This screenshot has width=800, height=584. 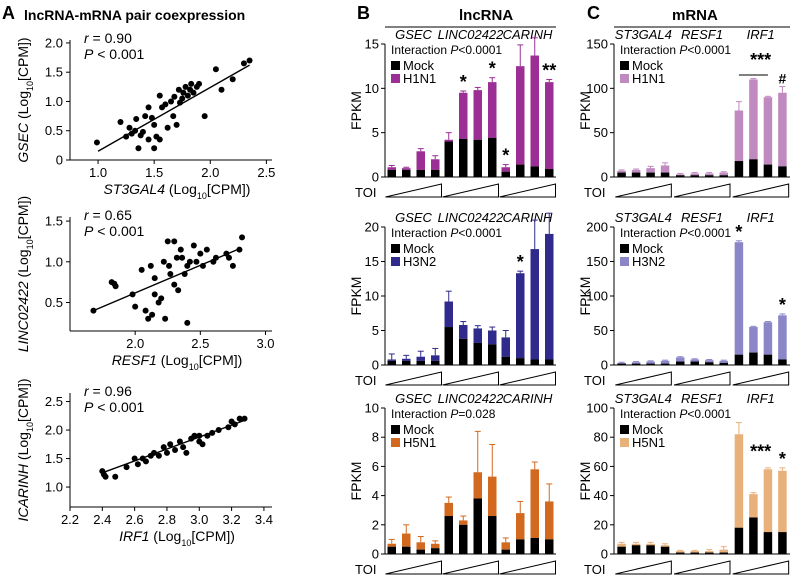 I want to click on significance-mark: #, so click(x=783, y=79).